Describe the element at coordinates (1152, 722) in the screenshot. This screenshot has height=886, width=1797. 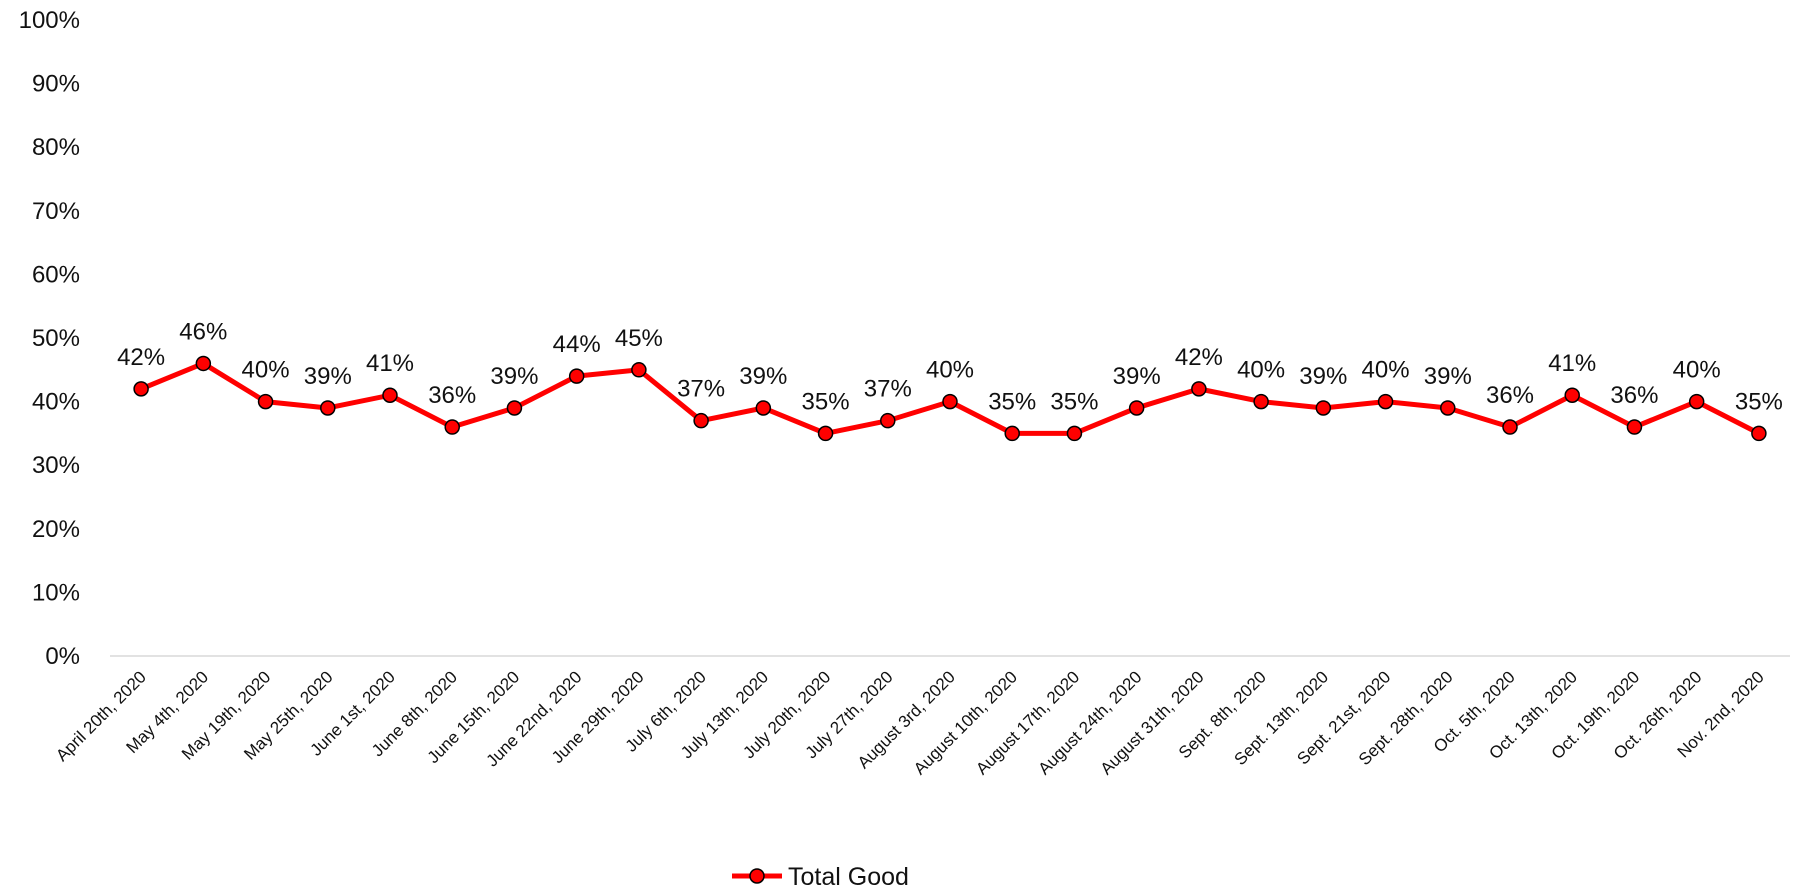
I see `x-tick-label: August 31th, 2020` at that location.